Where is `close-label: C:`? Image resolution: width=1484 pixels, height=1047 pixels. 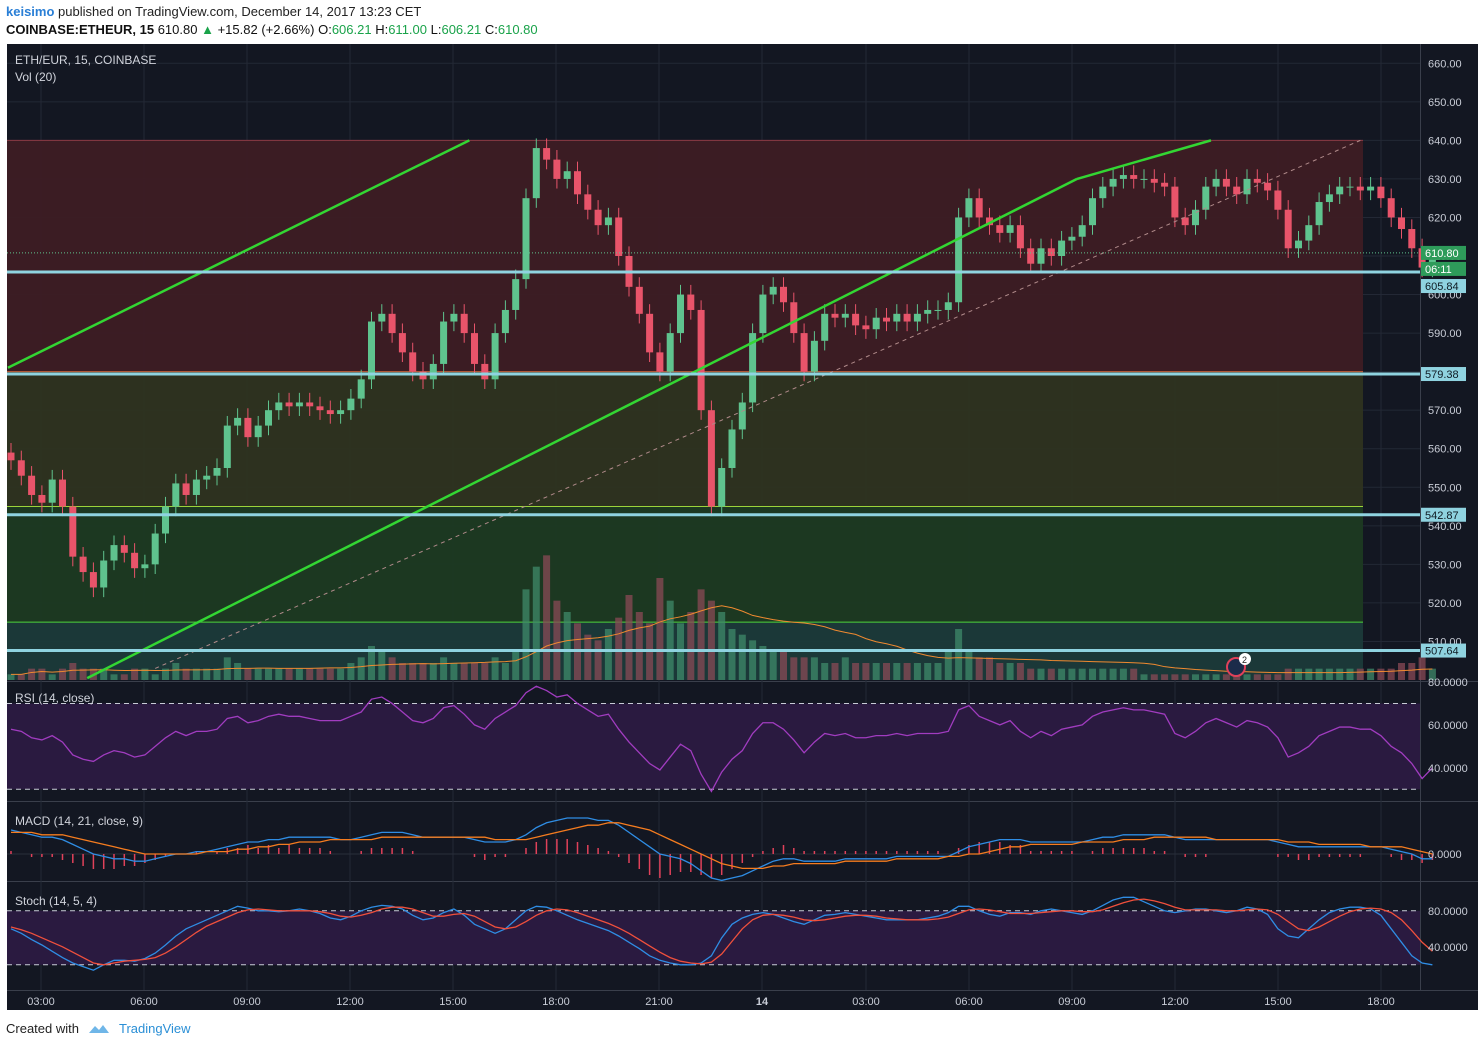
close-label: C: is located at coordinates (491, 29).